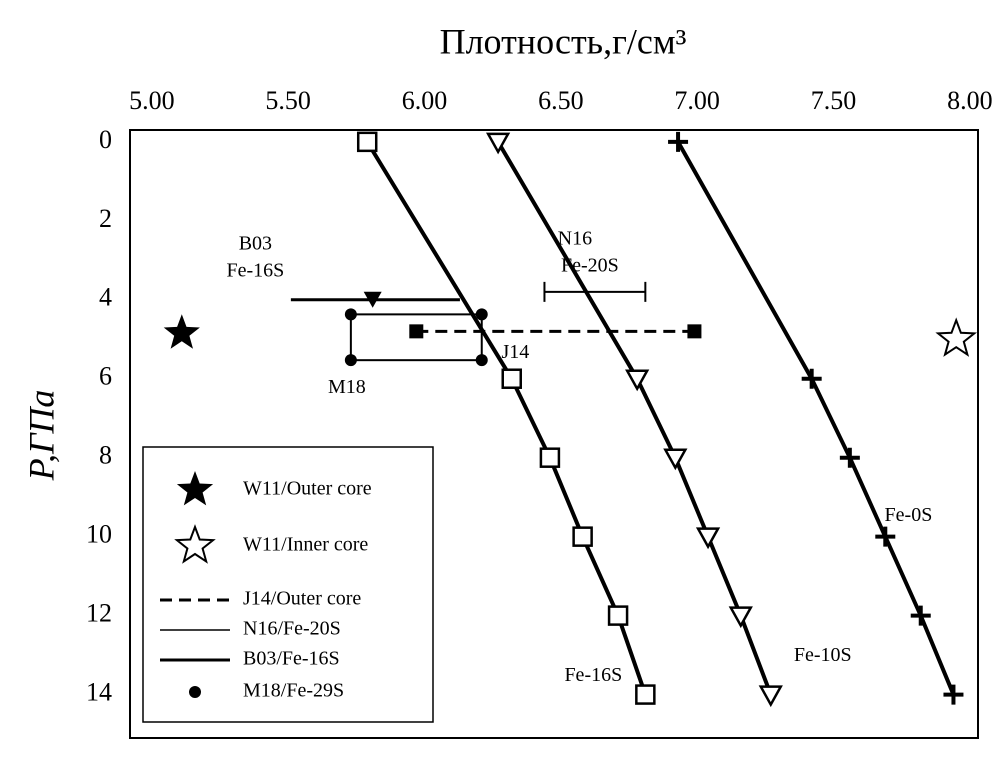 The height and width of the screenshot is (768, 1004). What do you see at coordinates (105, 139) in the screenshot?
I see `y-tick-label: 0` at bounding box center [105, 139].